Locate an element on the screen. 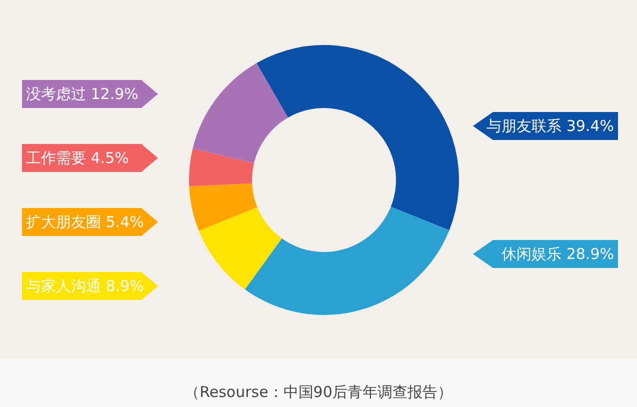 Image resolution: width=637 pixels, height=407 pixels. legend-label: 工作需要 4.5% is located at coordinates (77, 158).